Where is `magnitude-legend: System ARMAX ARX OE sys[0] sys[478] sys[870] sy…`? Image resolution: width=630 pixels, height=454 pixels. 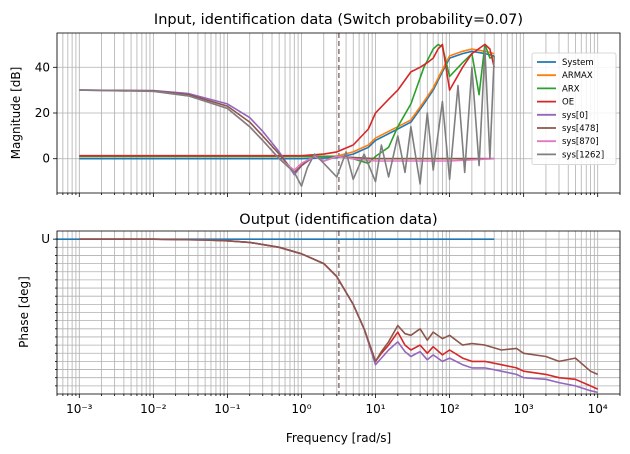 magnitude-legend: System ARMAX ARX OE sys[0] sys[478] sys[870] sy… is located at coordinates (574, 108).